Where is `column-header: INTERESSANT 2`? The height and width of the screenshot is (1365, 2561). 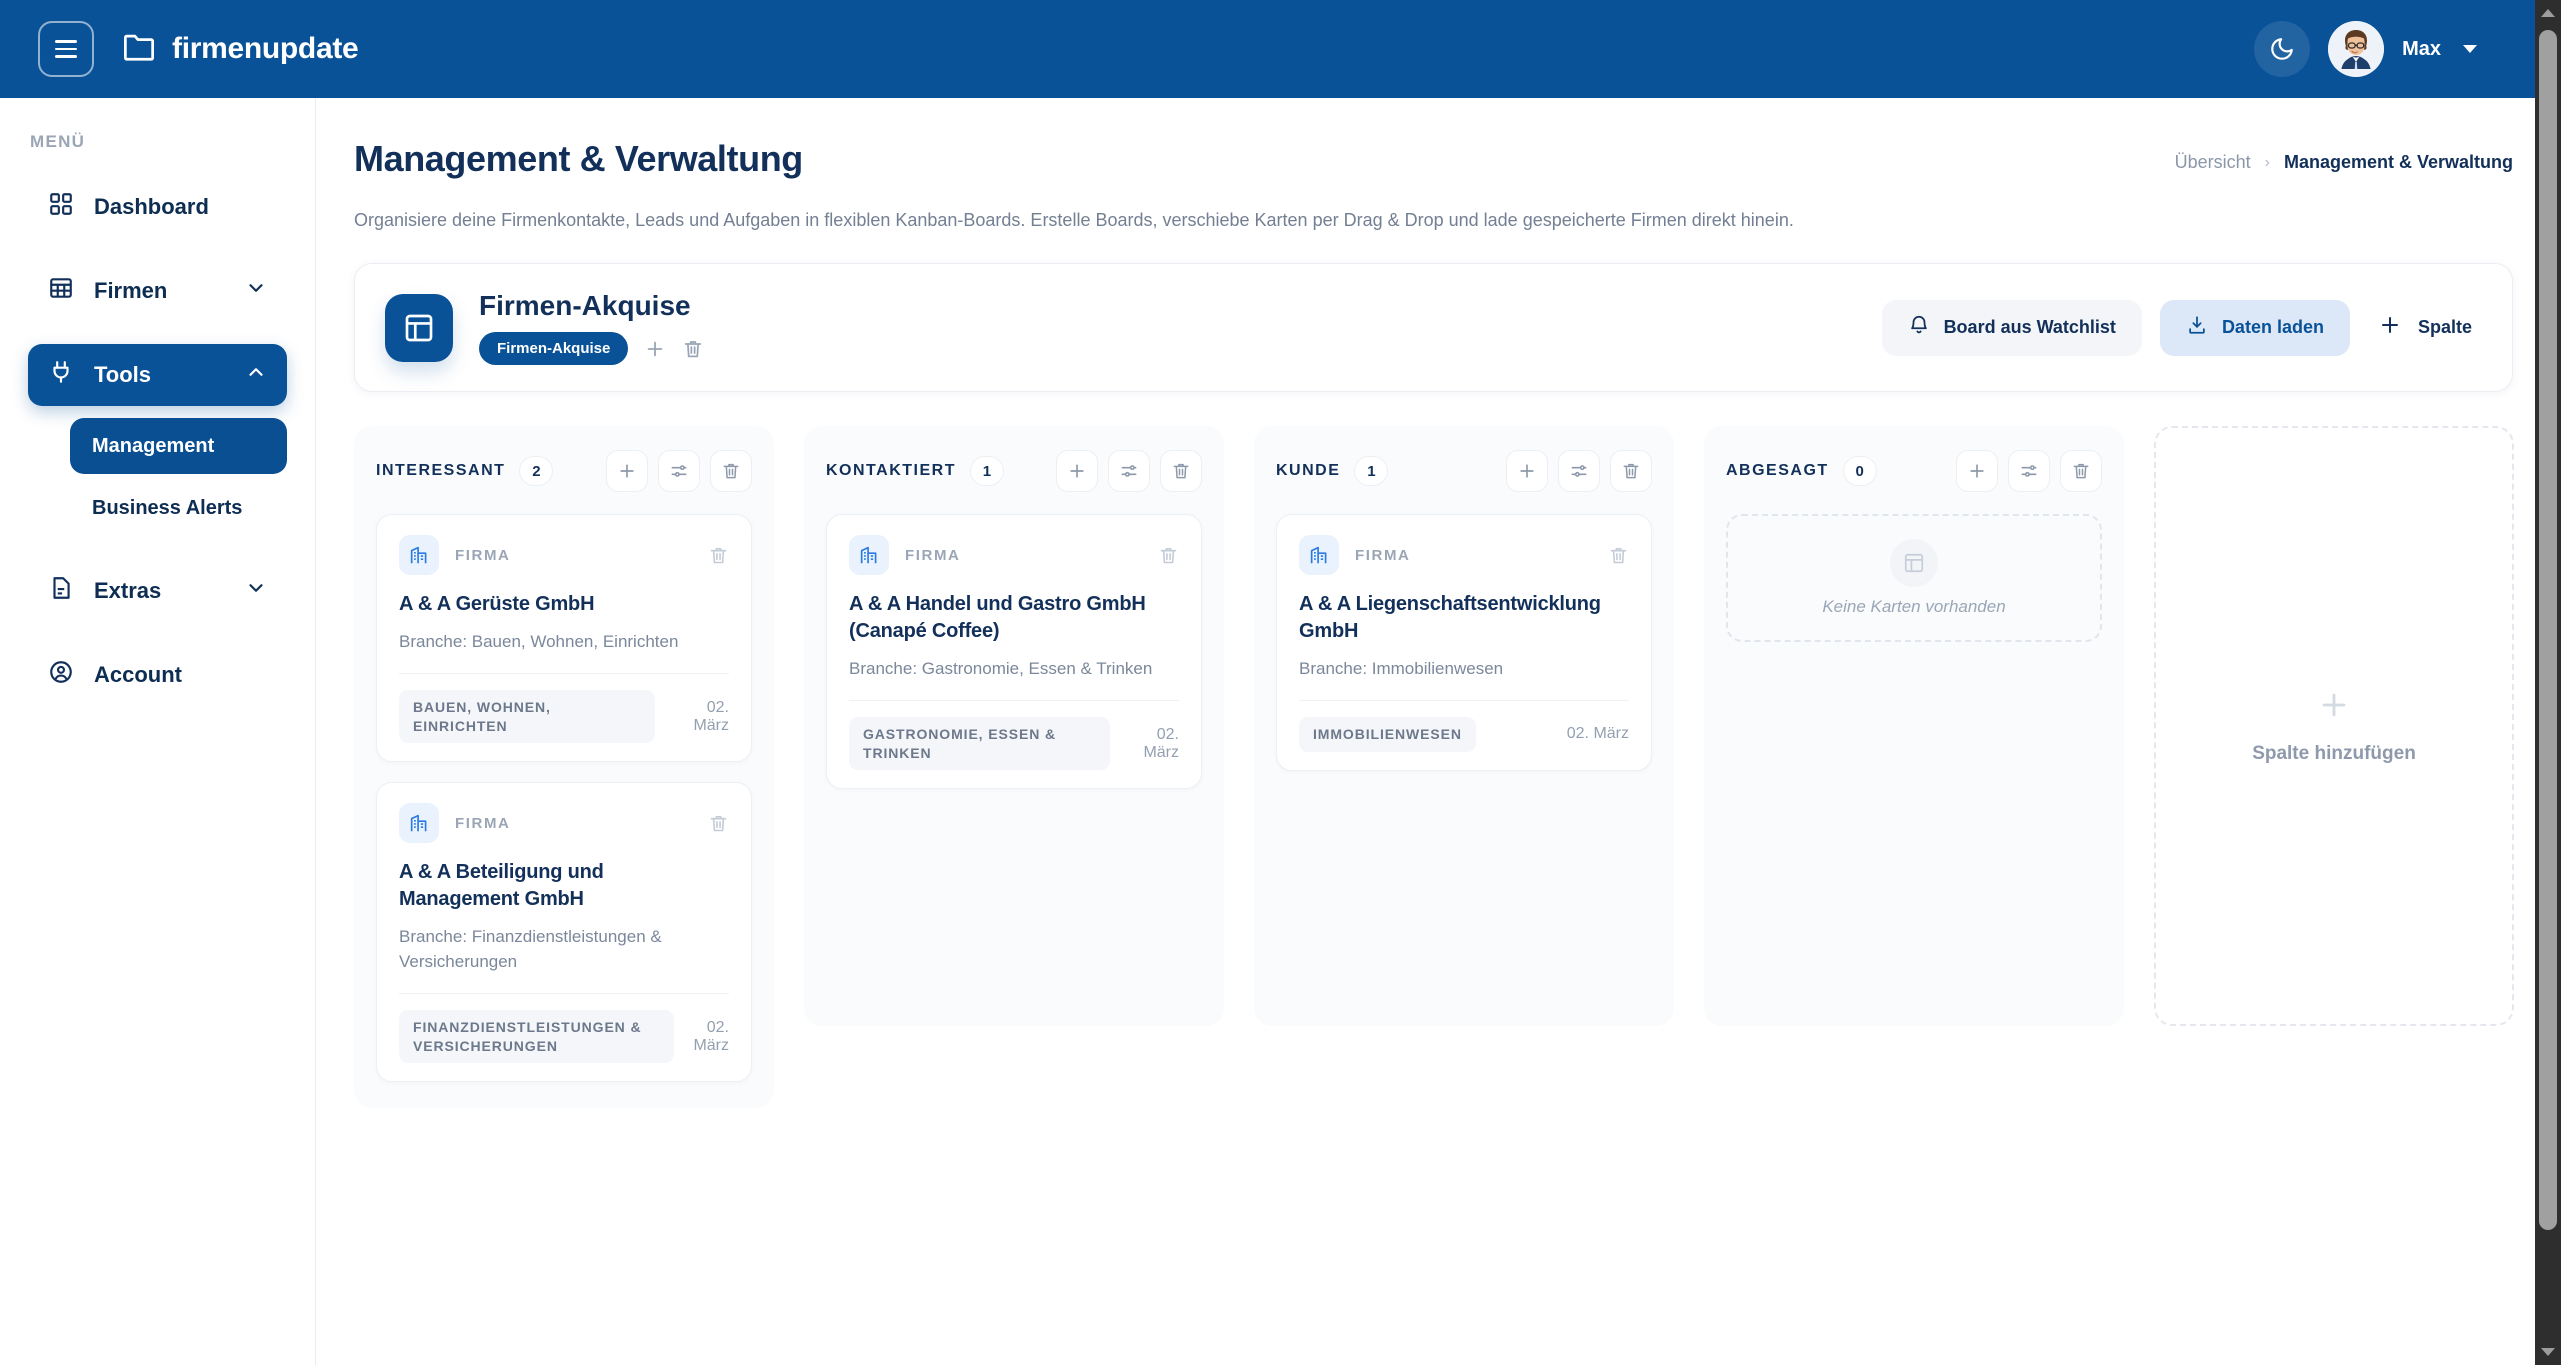 column-header: INTERESSANT 2 is located at coordinates (564, 471).